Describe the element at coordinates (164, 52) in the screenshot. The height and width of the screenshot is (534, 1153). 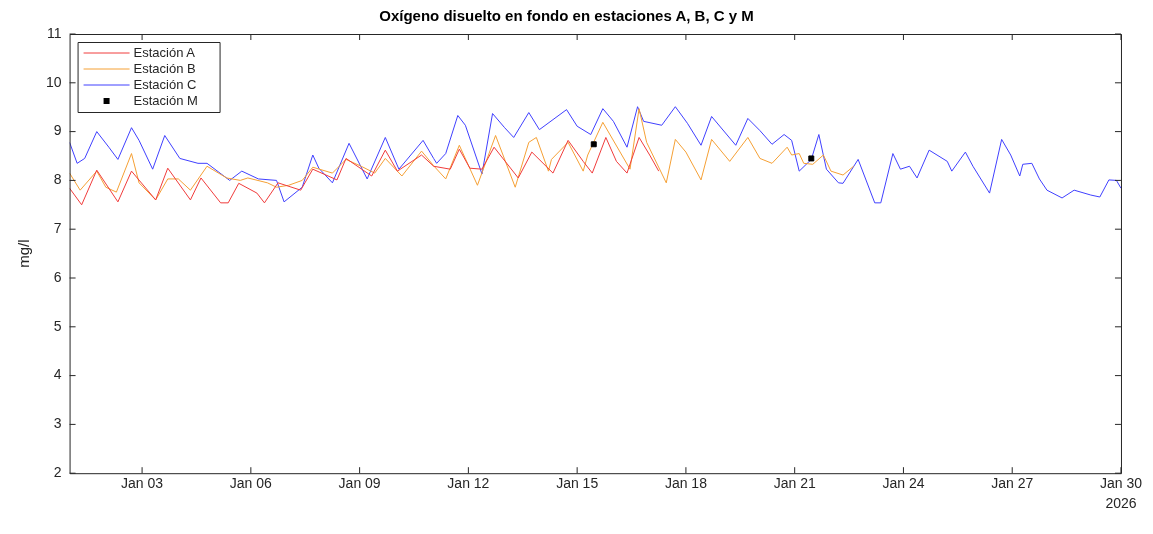
I see `legend-label: Estación A` at that location.